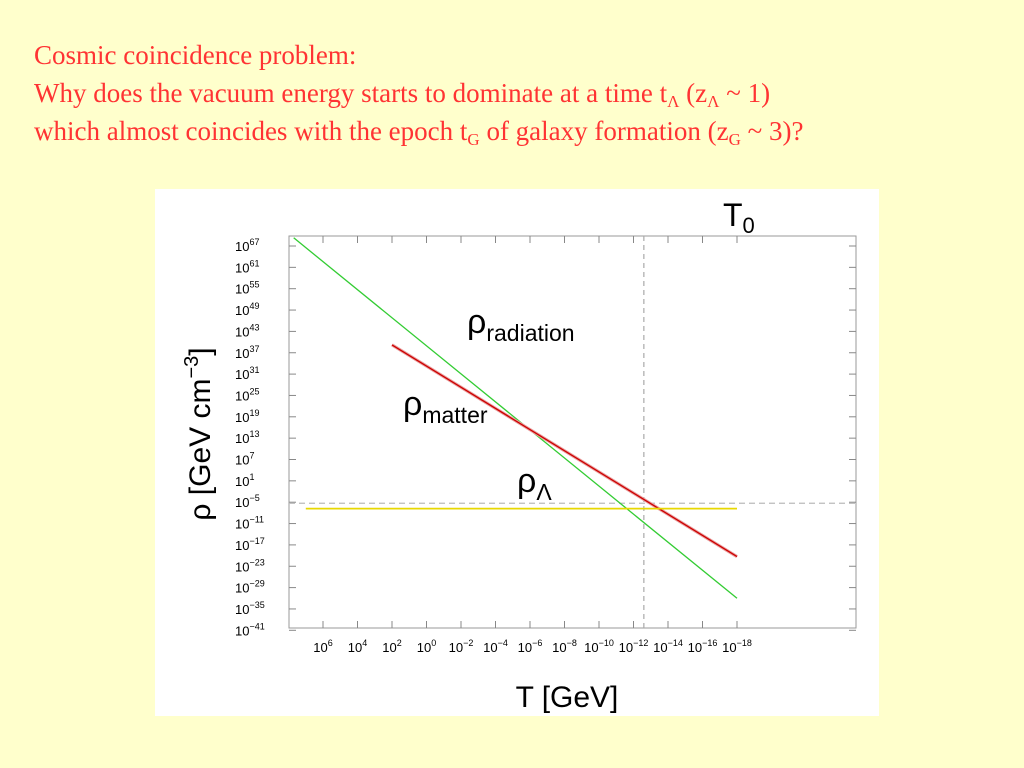 This screenshot has width=1024, height=768. What do you see at coordinates (247, 373) in the screenshot?
I see `y-tick-label: 1031` at bounding box center [247, 373].